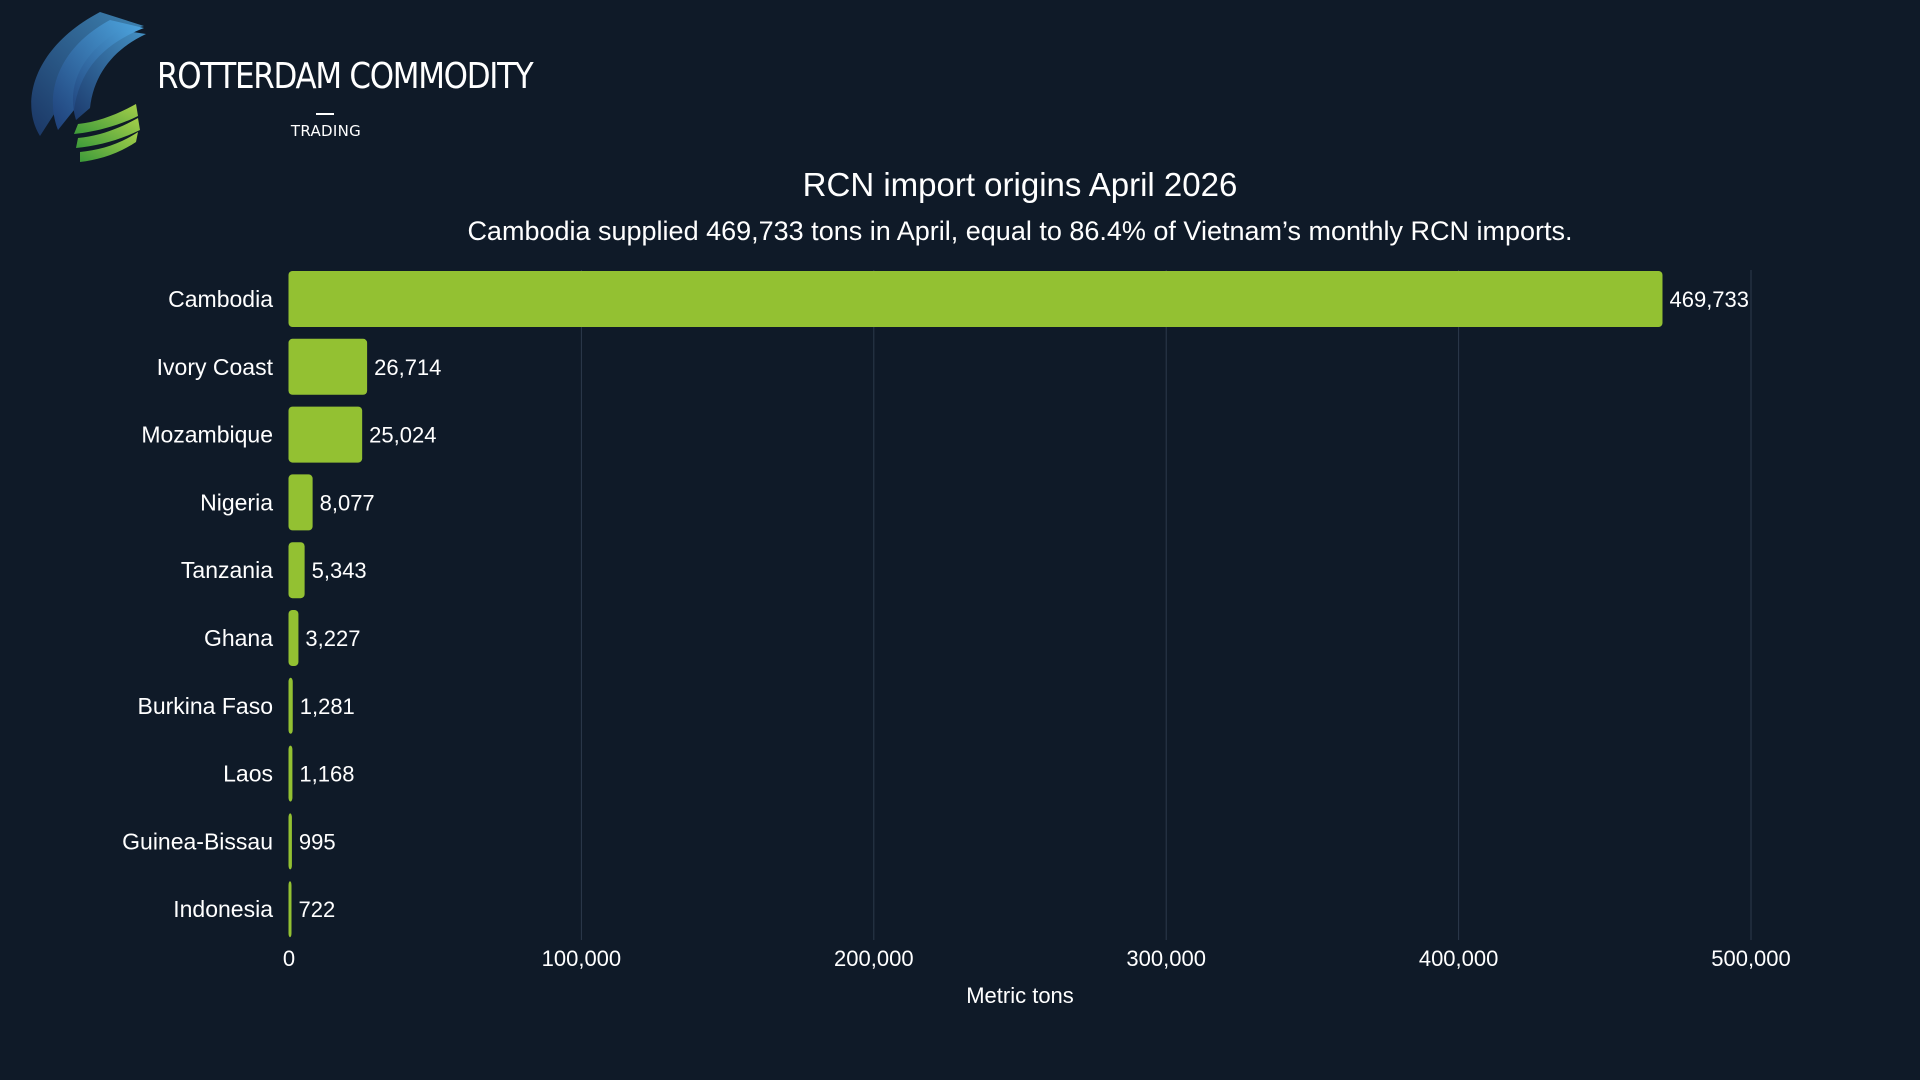  What do you see at coordinates (1020, 184) in the screenshot?
I see `chart-title: RCN import origins April 2026` at bounding box center [1020, 184].